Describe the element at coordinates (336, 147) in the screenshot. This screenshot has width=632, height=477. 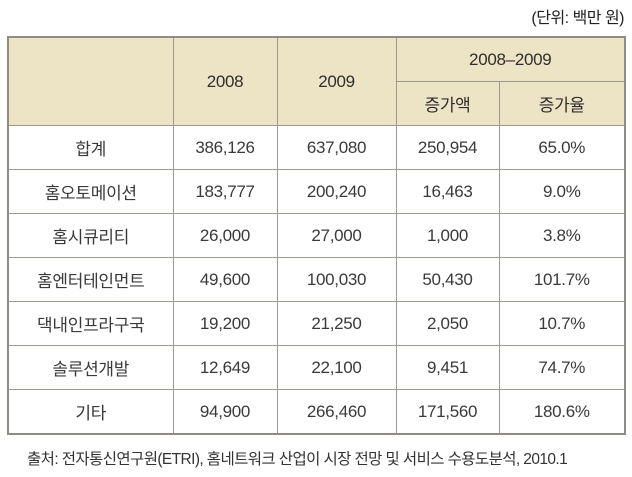
I see `cell-2009: 637,080` at that location.